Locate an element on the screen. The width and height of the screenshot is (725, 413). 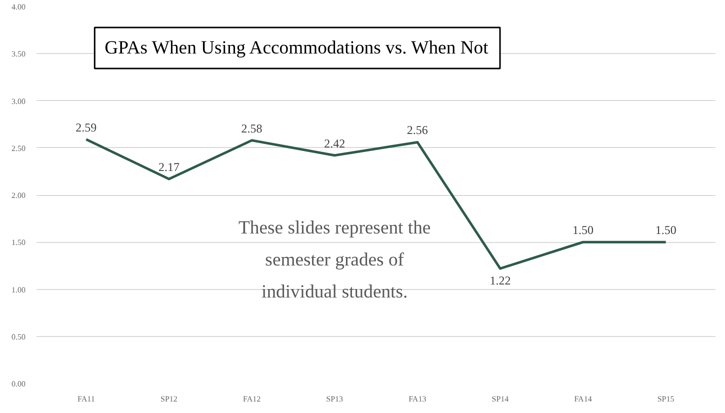
data-label: 2.58 is located at coordinates (251, 128).